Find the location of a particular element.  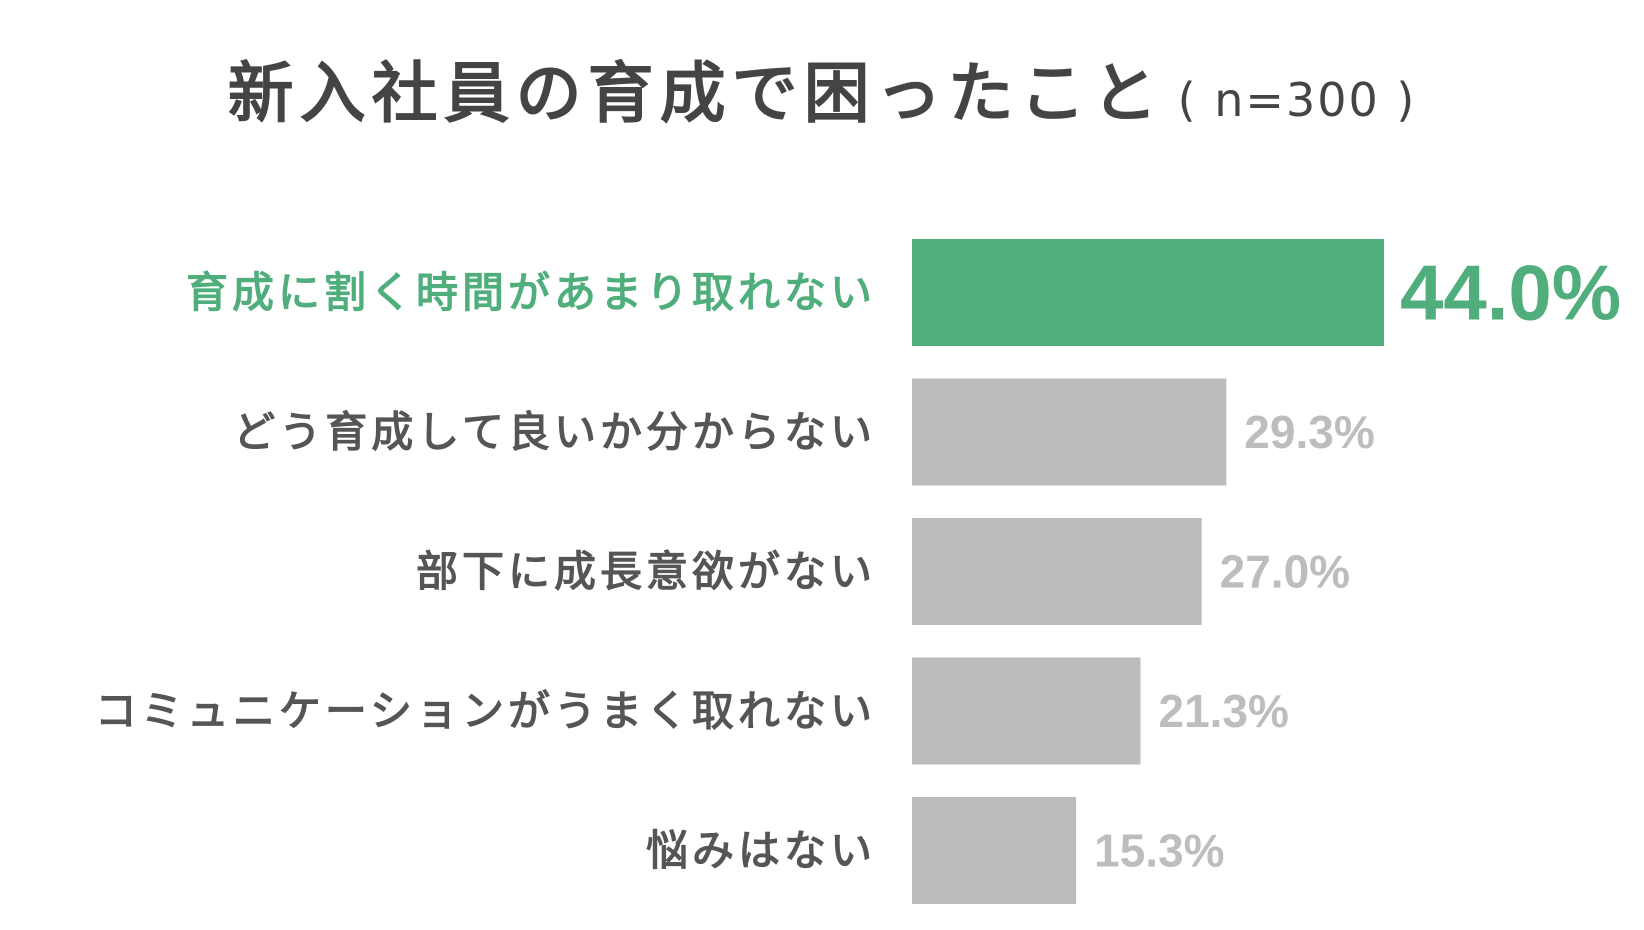

category-label-4: コミュニケーションがうまく取れない is located at coordinates (485, 711).